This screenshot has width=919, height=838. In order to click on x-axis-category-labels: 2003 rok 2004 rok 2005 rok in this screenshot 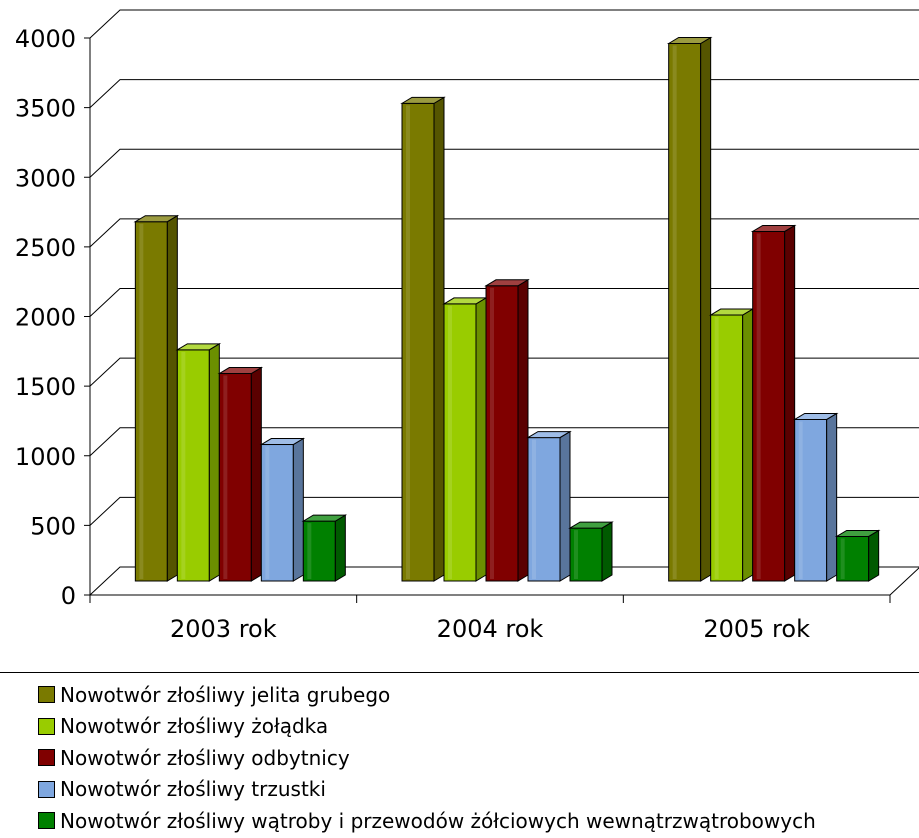, I will do `click(490, 629)`.